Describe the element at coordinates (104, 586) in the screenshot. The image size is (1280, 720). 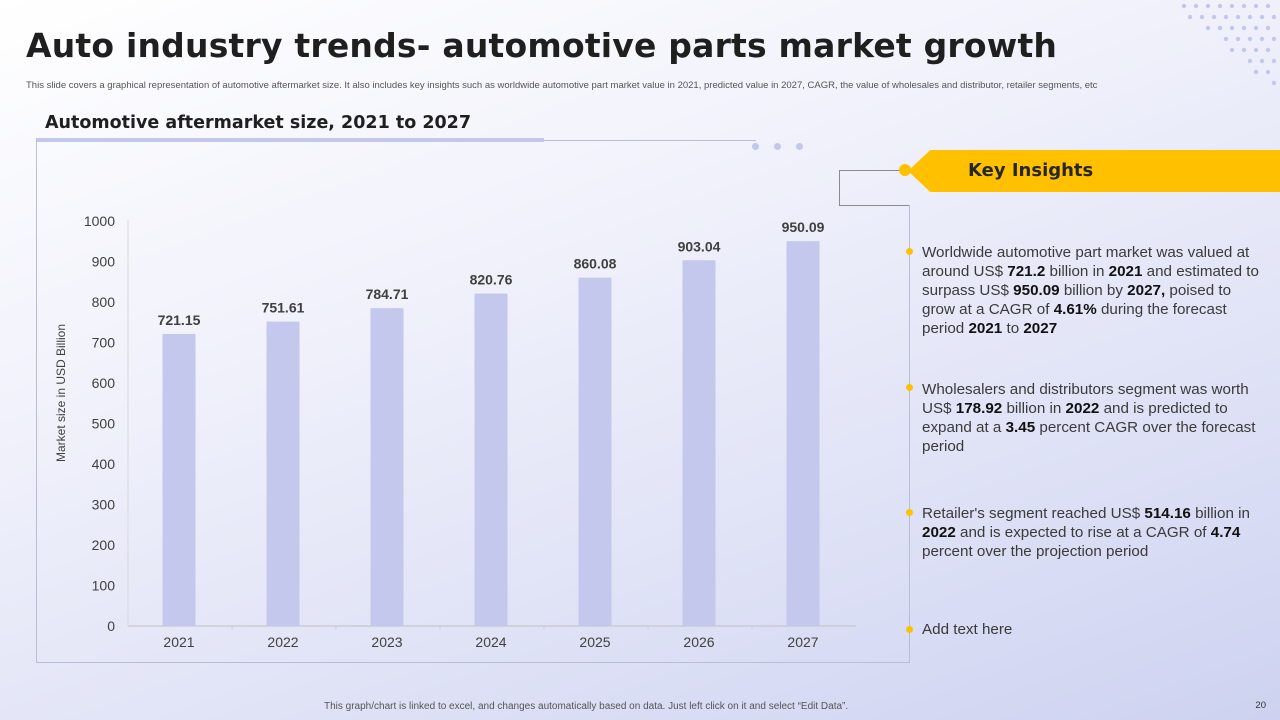
I see `y-tick-label: 100` at that location.